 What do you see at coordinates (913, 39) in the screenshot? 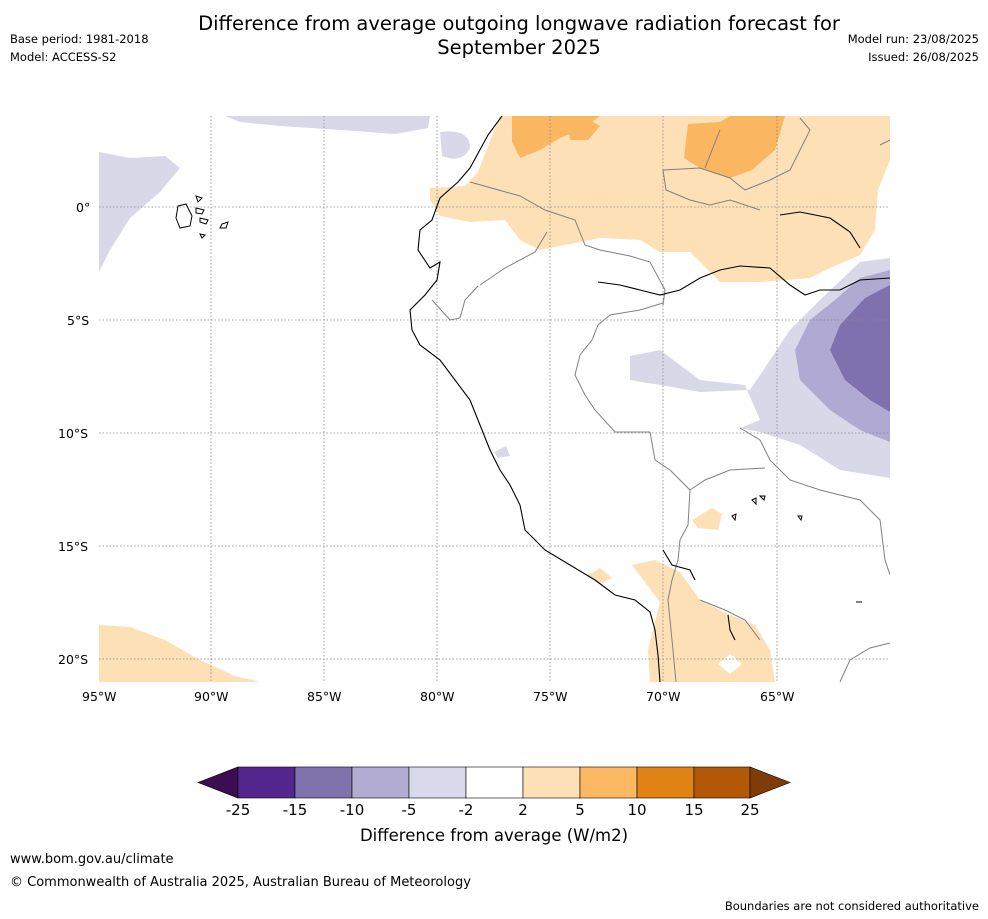
I see `model-run: Model run: 23/08/2025` at bounding box center [913, 39].